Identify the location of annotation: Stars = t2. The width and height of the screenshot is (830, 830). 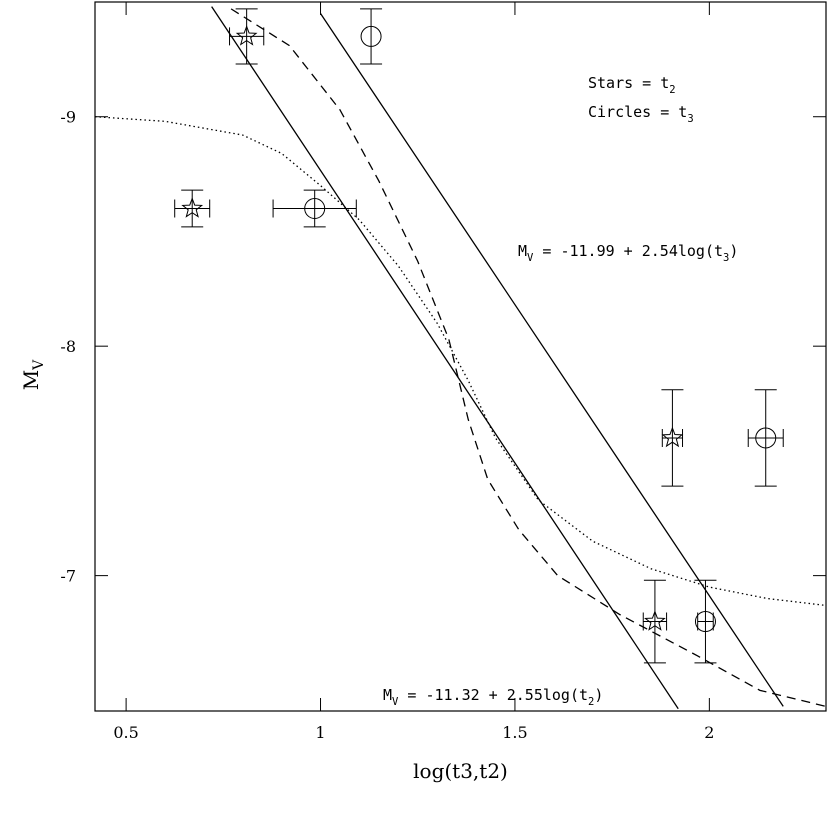
(632, 85).